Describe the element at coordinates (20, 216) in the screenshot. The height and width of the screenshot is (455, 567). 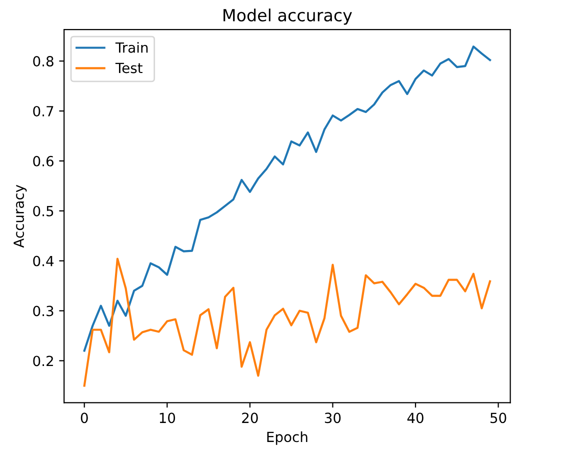
I see `y-axis-title: Accuracy` at that location.